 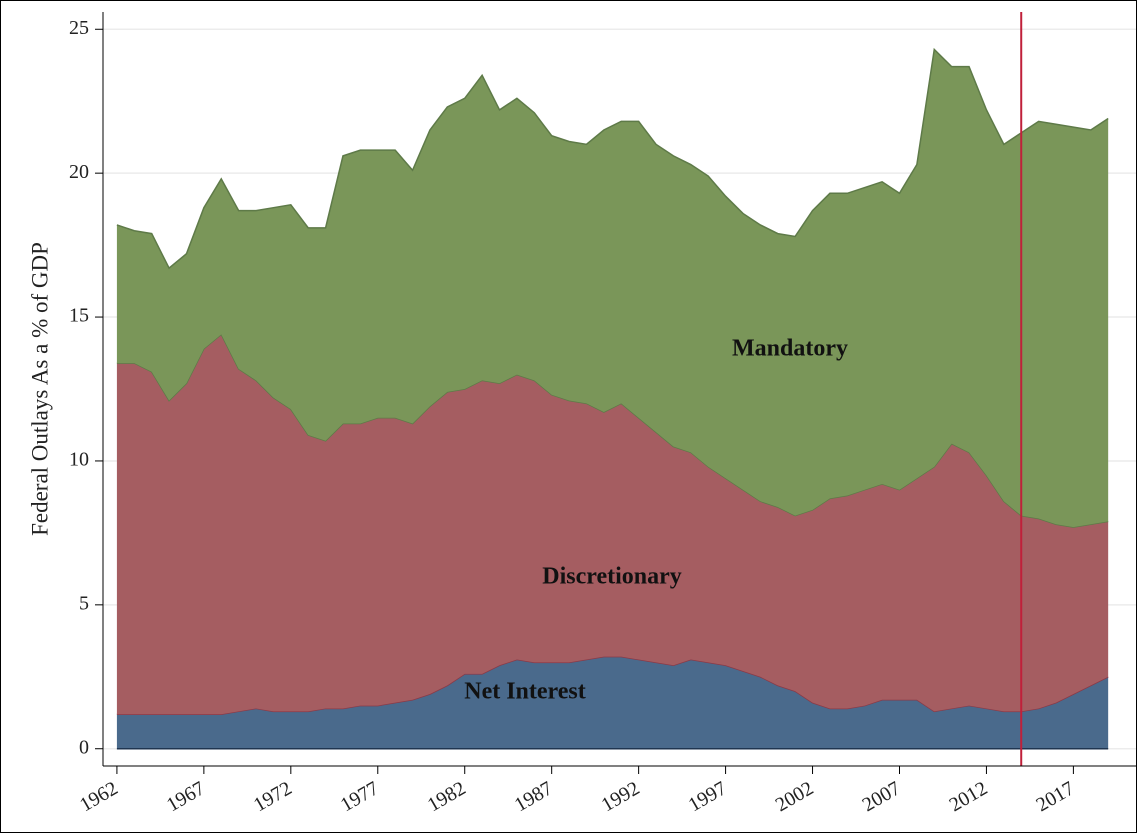 I want to click on x-tick-label: 2012, so click(x=969, y=796).